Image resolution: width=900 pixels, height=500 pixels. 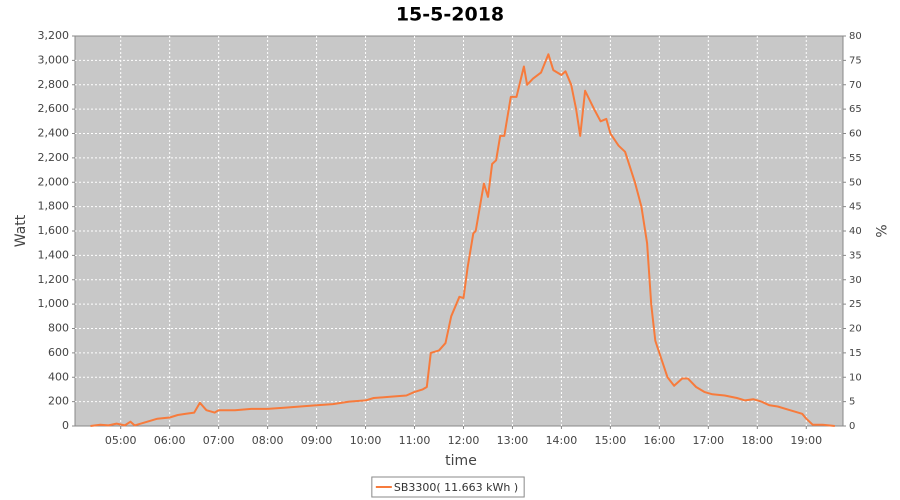 What do you see at coordinates (58, 401) in the screenshot?
I see `y-tick-label: 200` at bounding box center [58, 401].